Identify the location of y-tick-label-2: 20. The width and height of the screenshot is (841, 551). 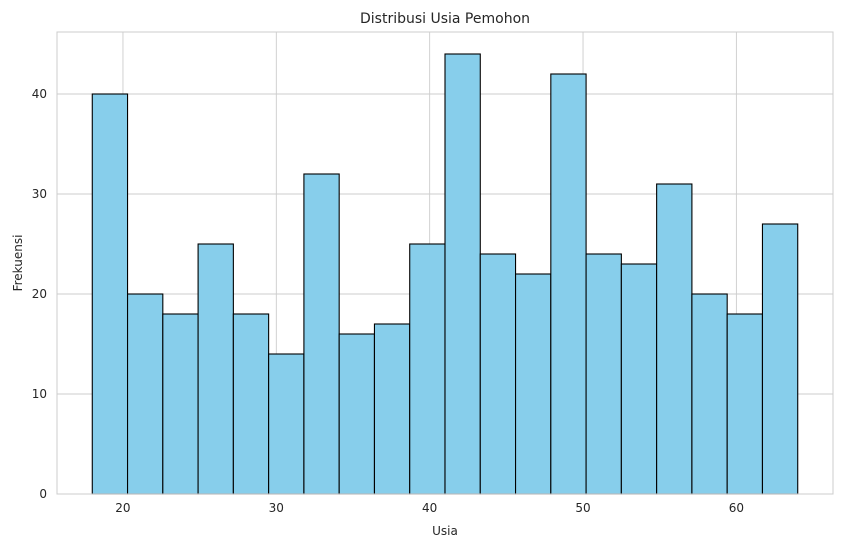
(39, 294).